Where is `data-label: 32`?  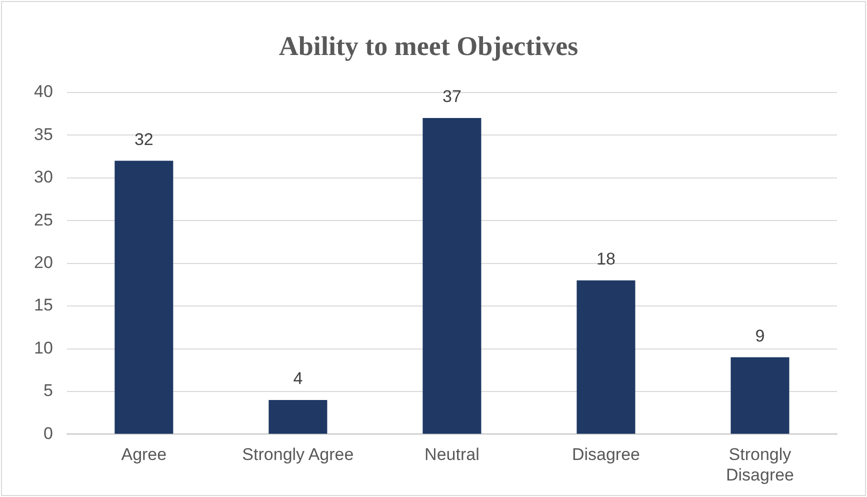
data-label: 32 is located at coordinates (144, 139).